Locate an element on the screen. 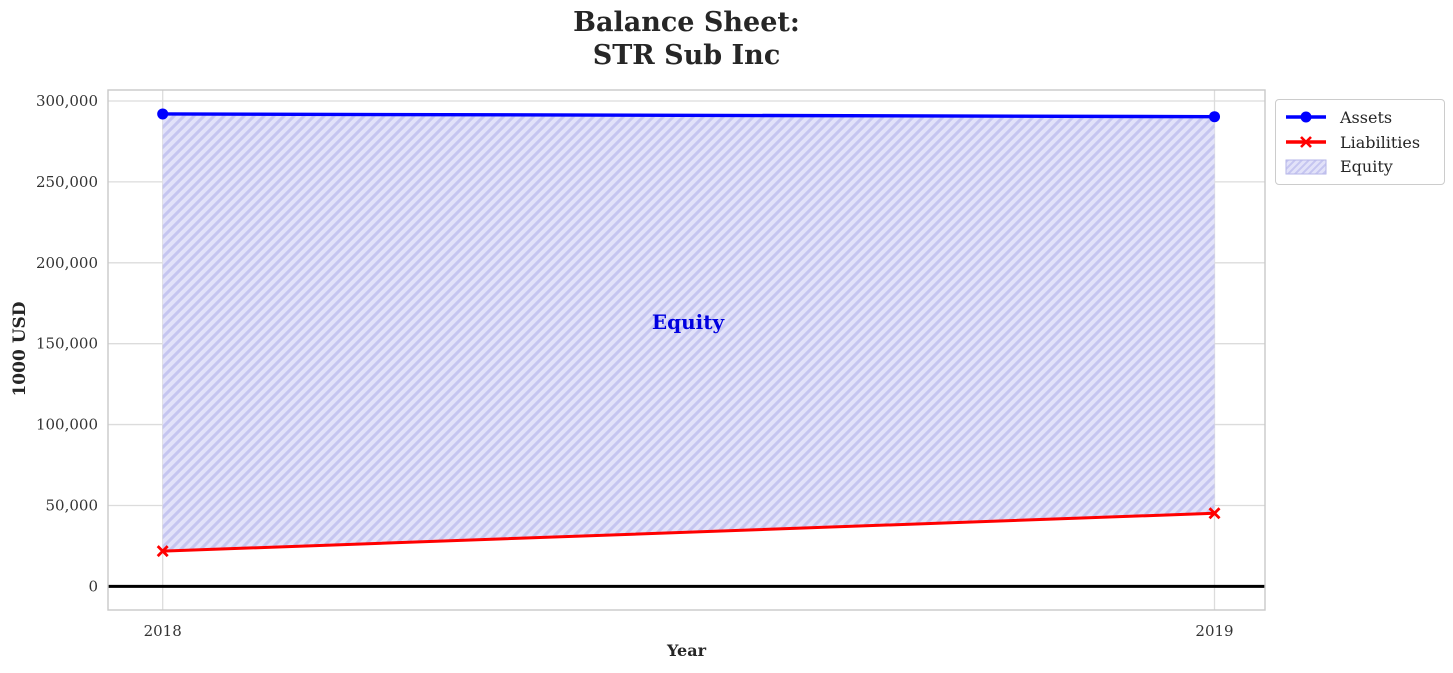  legend-item-liabilities: Liabilities is located at coordinates (1360, 142).